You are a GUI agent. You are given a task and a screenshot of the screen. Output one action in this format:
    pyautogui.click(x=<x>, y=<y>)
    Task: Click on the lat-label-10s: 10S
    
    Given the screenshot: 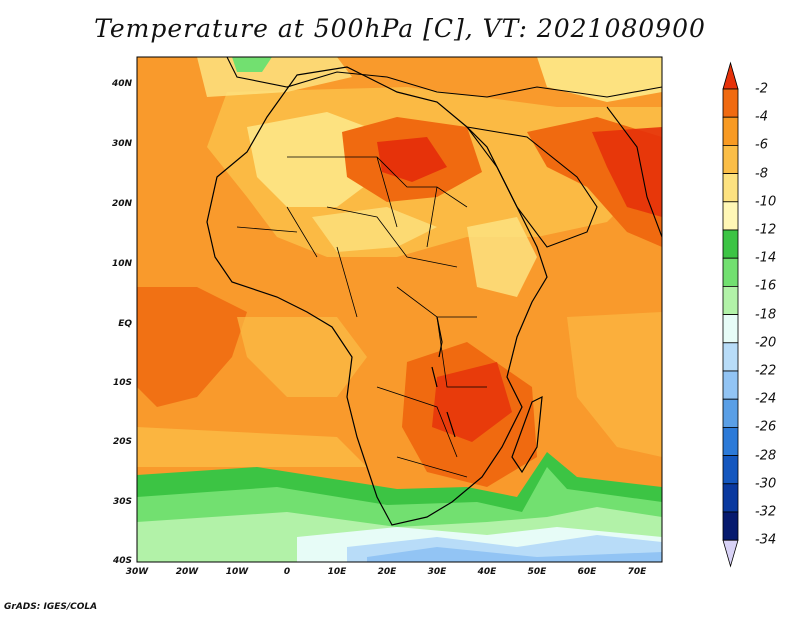 What is the action you would take?
    pyautogui.click(x=122, y=383)
    